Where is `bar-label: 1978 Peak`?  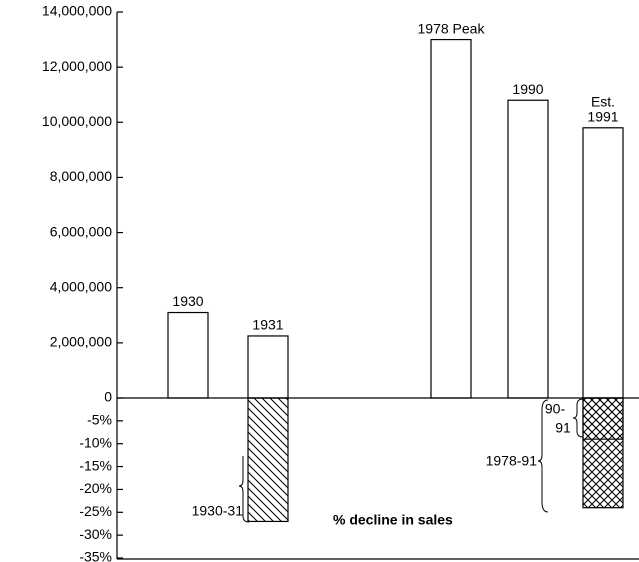
bar-label: 1978 Peak is located at coordinates (452, 28).